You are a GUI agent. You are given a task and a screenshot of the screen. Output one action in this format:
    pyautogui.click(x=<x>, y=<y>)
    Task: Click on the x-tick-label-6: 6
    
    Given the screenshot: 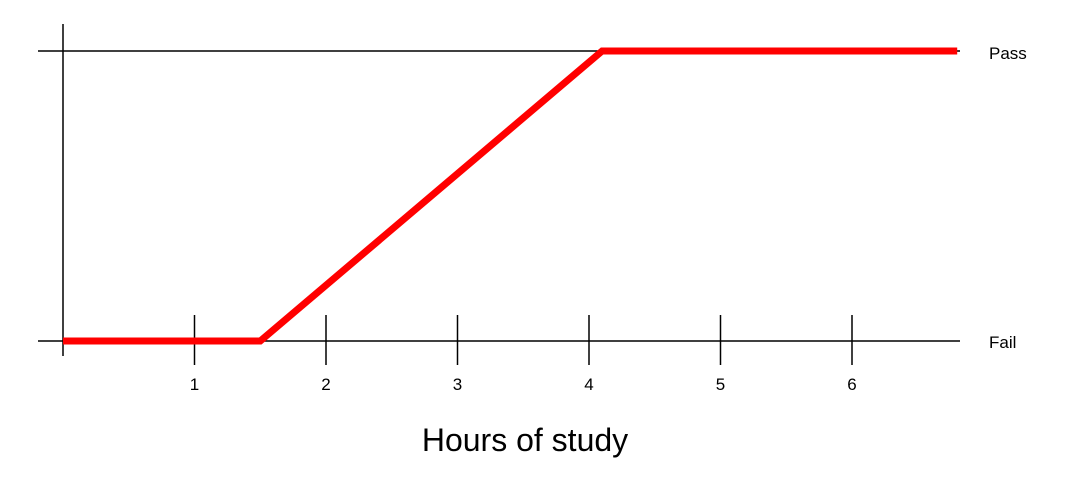 What is the action you would take?
    pyautogui.click(x=851, y=384)
    